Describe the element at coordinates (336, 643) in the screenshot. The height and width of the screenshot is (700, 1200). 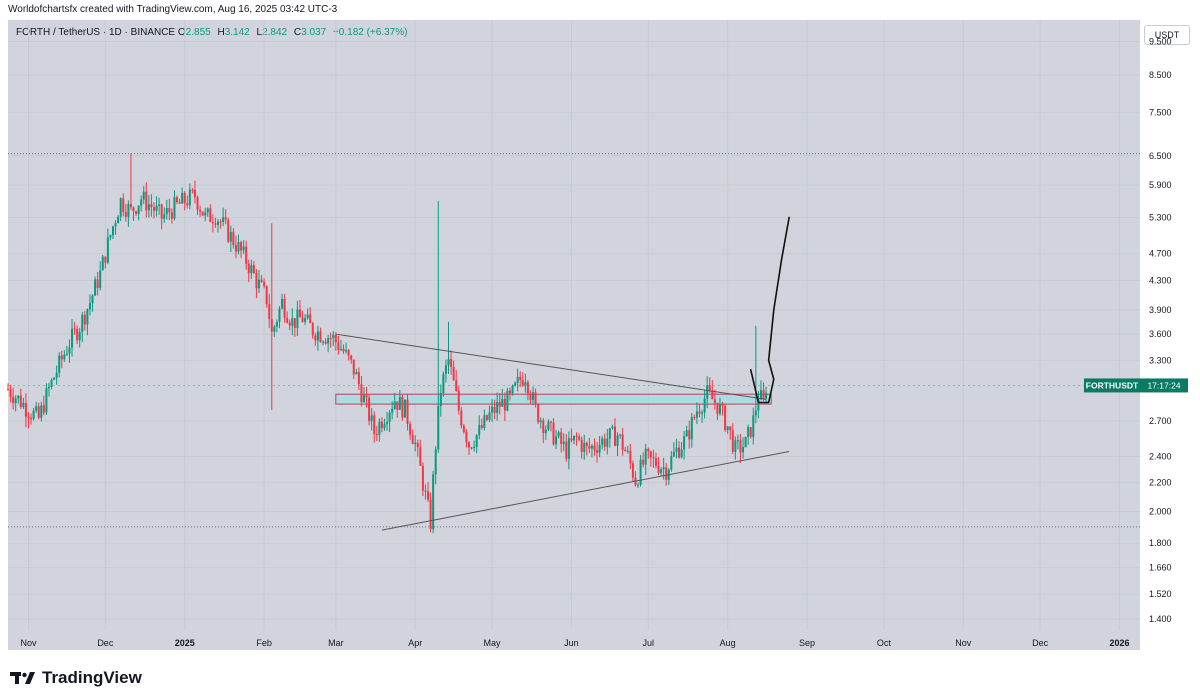
I see `x-tick-label: Mar` at that location.